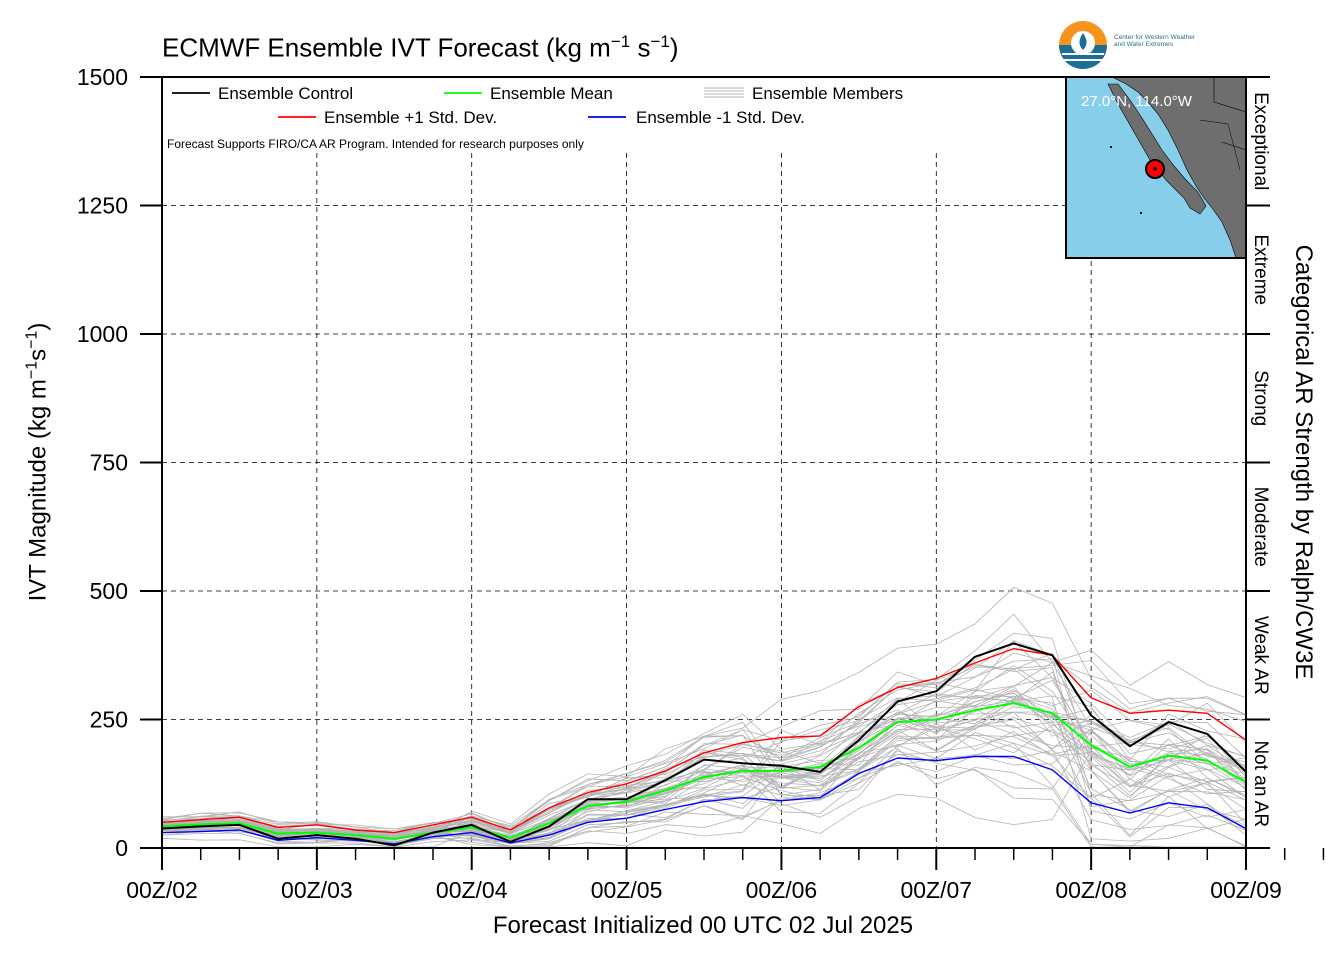 The width and height of the screenshot is (1336, 962). What do you see at coordinates (936, 890) in the screenshot?
I see `x-tick-label: 00Z/07` at bounding box center [936, 890].